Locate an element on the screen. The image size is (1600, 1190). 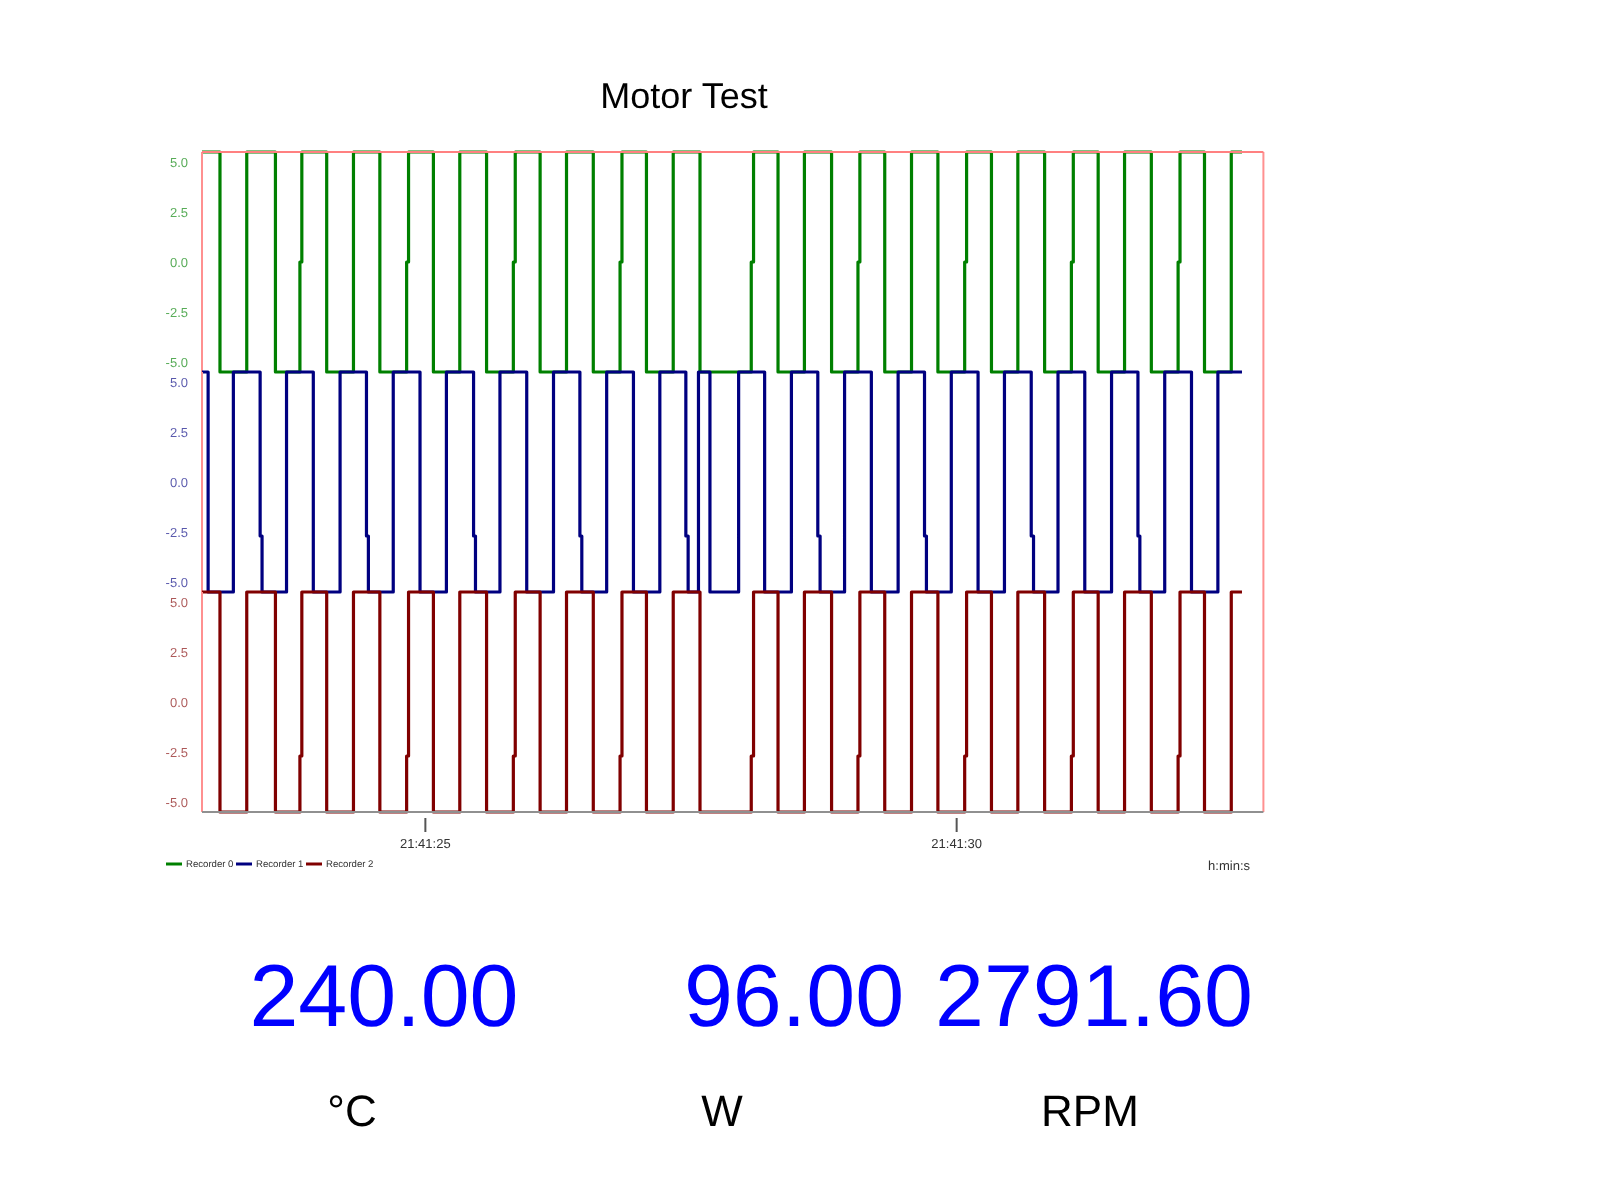
text: 2791.60 is located at coordinates (1094, 997).